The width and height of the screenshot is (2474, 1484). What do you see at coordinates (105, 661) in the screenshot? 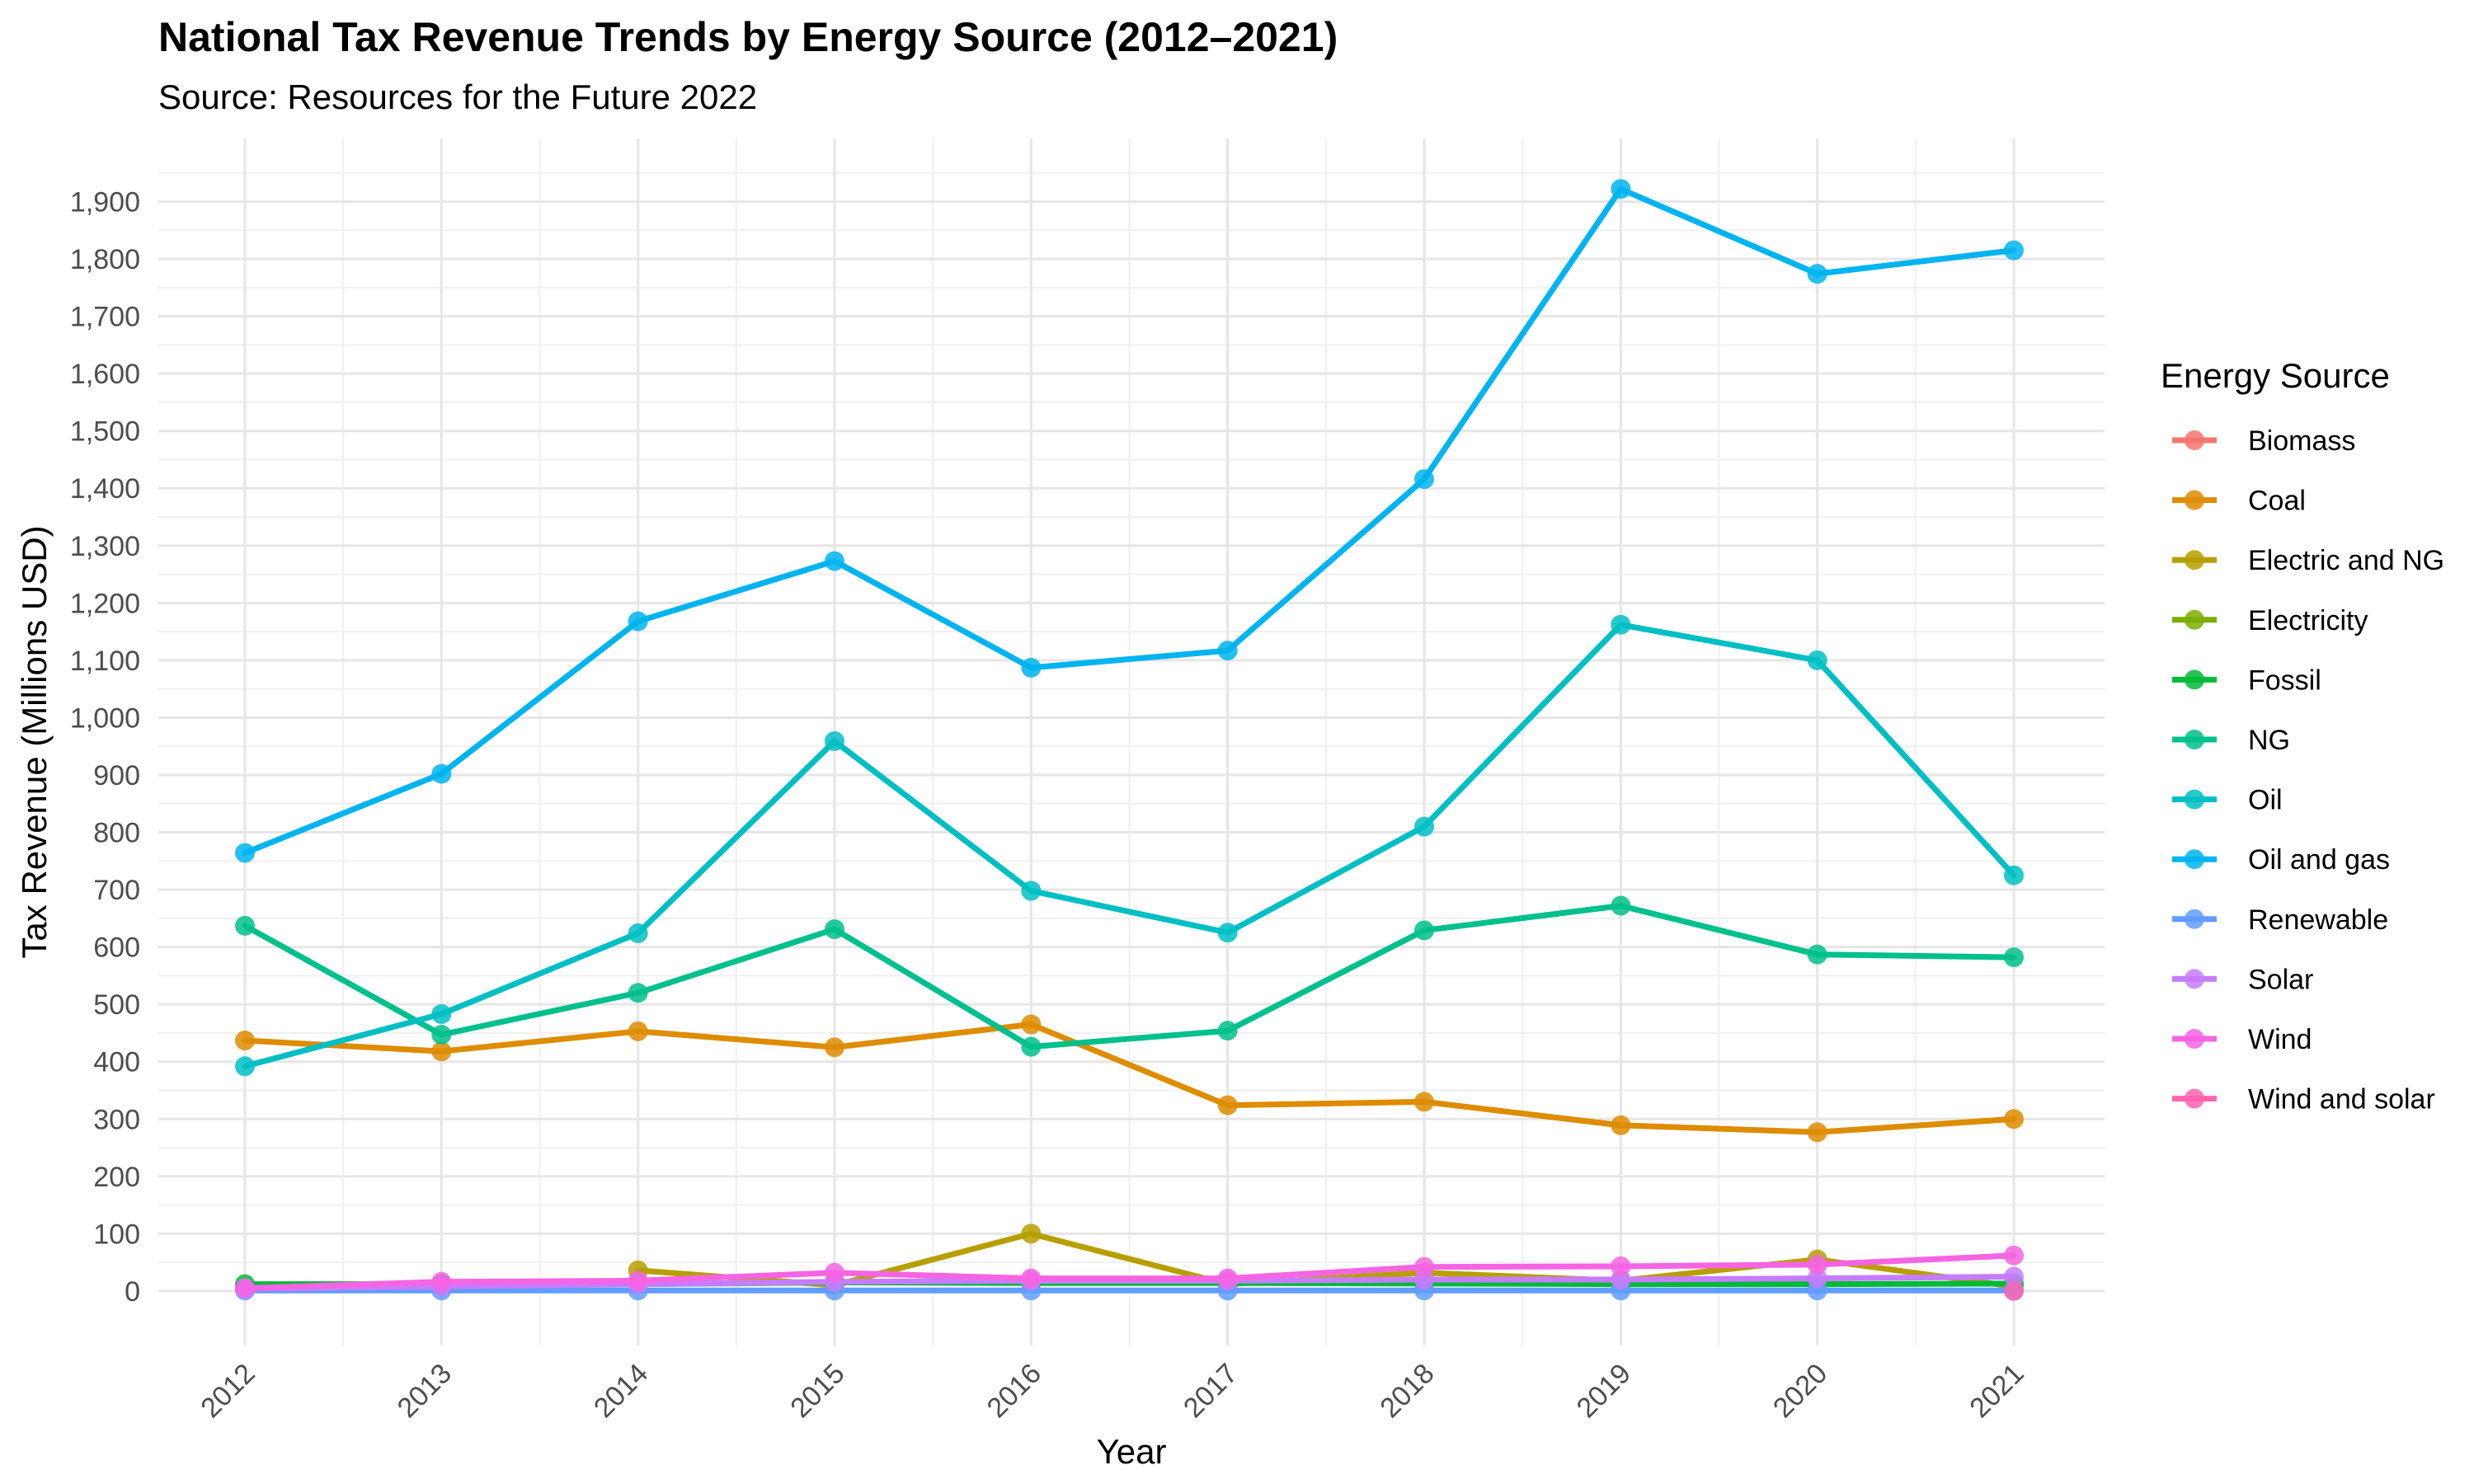
I see `y-tick-label: 1,100` at bounding box center [105, 661].